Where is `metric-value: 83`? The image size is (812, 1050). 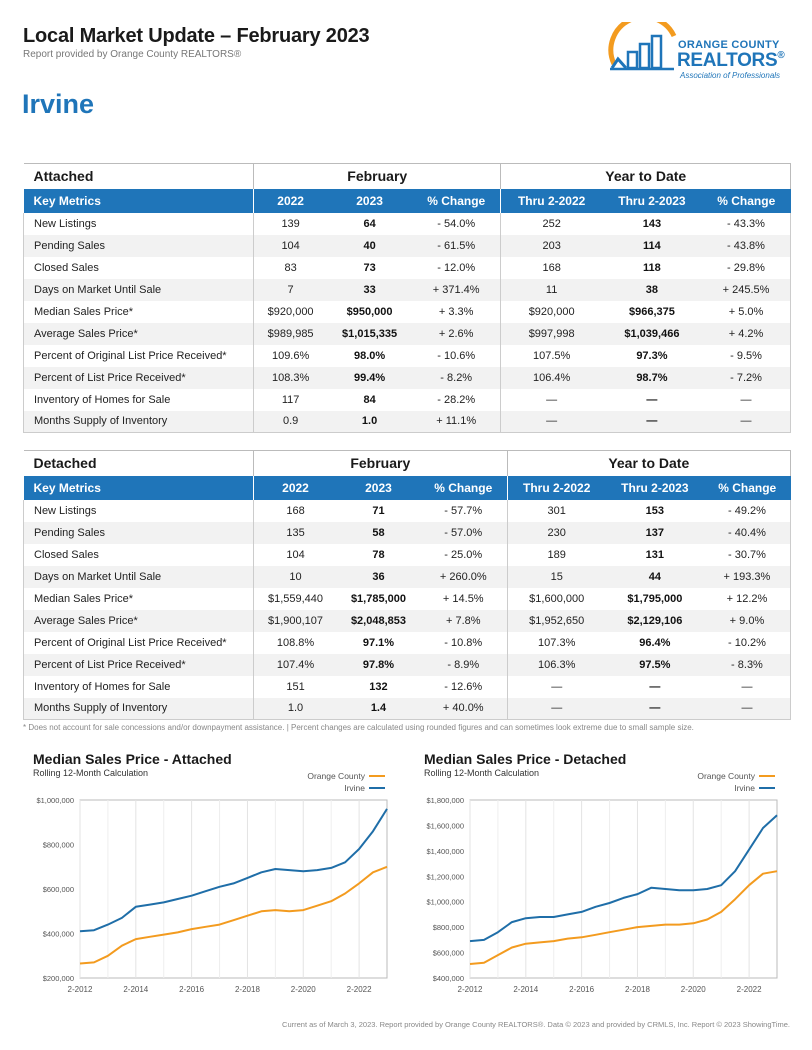 metric-value: 83 is located at coordinates (290, 267).